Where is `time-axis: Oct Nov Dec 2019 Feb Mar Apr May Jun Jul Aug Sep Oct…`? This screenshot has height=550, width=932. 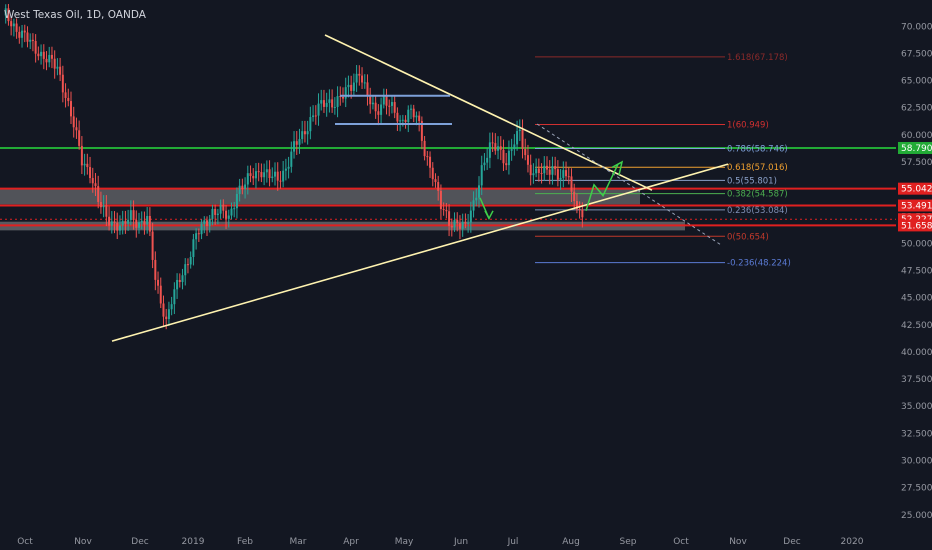 time-axis: Oct Nov Dec 2019 Feb Mar Apr May Jun Jul Aug Sep Oct… is located at coordinates (440, 542).